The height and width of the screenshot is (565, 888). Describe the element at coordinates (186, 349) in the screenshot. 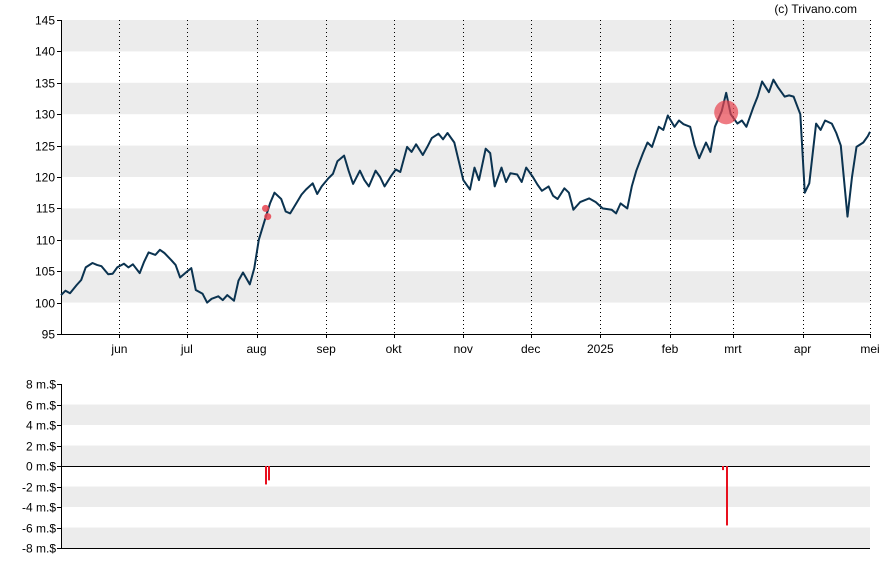

I see `month-tick-label: jul` at that location.